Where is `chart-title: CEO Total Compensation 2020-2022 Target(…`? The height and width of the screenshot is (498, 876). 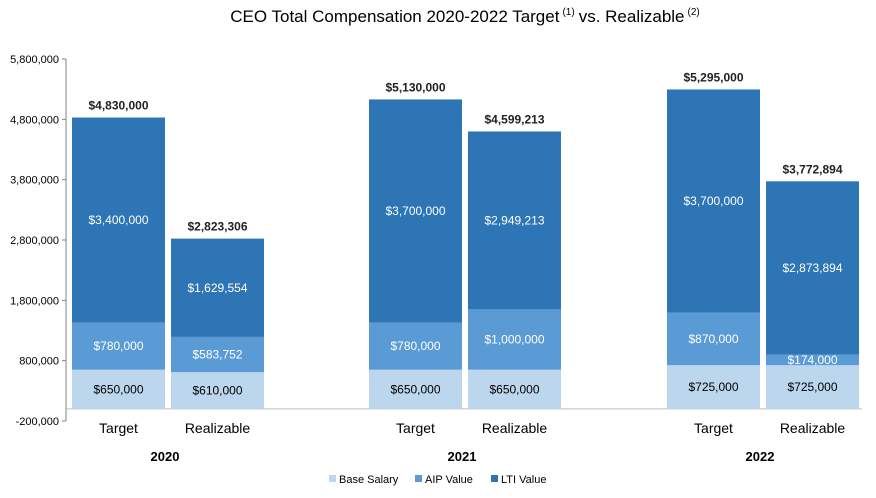 chart-title: CEO Total Compensation 2020-2022 Target(… is located at coordinates (465, 16).